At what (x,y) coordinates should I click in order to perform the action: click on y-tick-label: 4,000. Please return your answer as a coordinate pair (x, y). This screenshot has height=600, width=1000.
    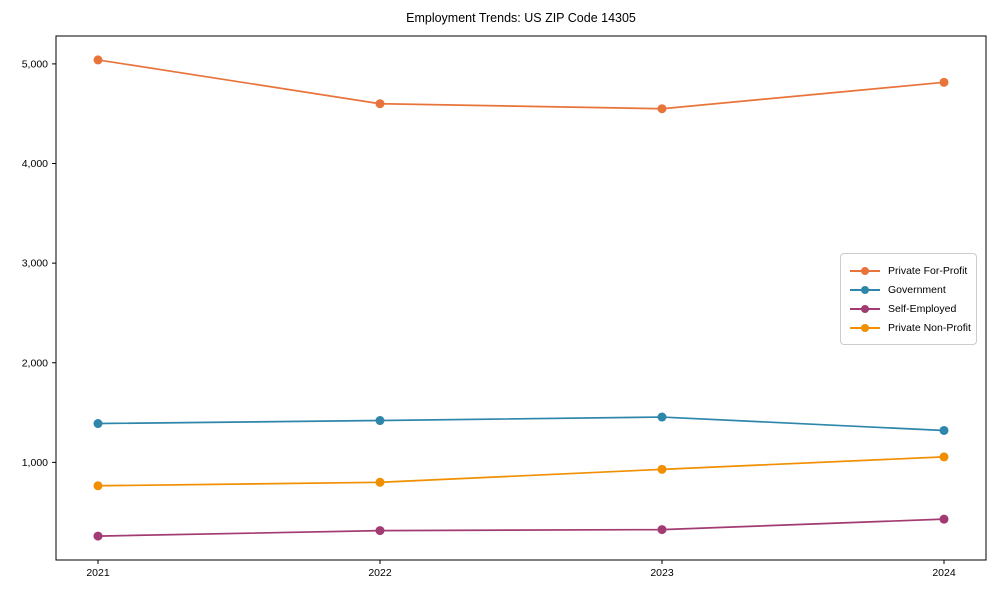
    Looking at the image, I should click on (35, 164).